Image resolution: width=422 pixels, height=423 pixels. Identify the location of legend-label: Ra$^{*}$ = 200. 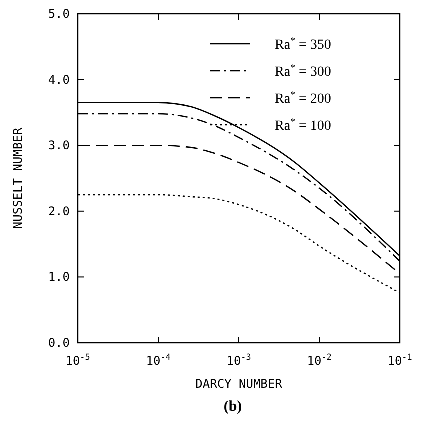
(303, 98).